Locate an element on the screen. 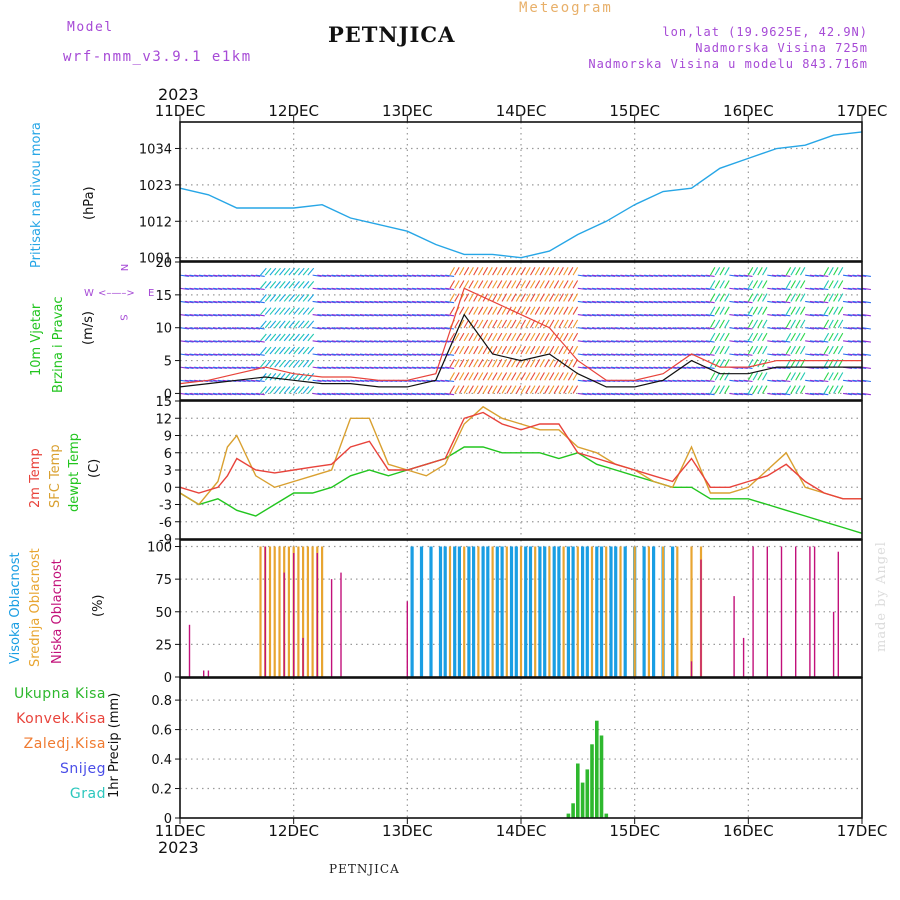  y-tick-label: 5 is located at coordinates (168, 362).